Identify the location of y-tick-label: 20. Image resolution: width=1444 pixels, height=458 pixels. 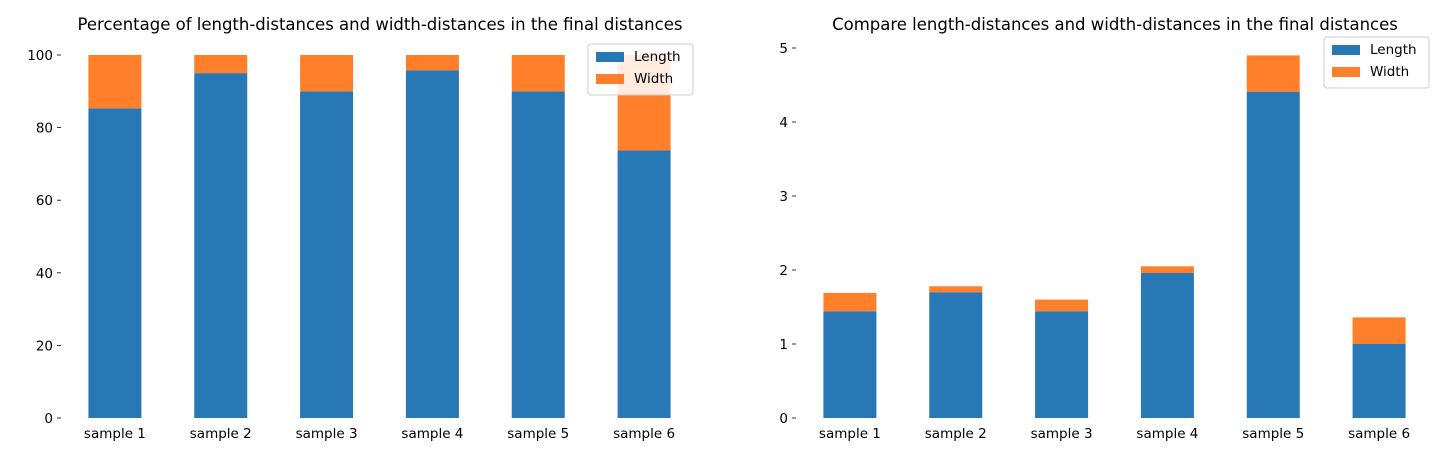
(44, 346).